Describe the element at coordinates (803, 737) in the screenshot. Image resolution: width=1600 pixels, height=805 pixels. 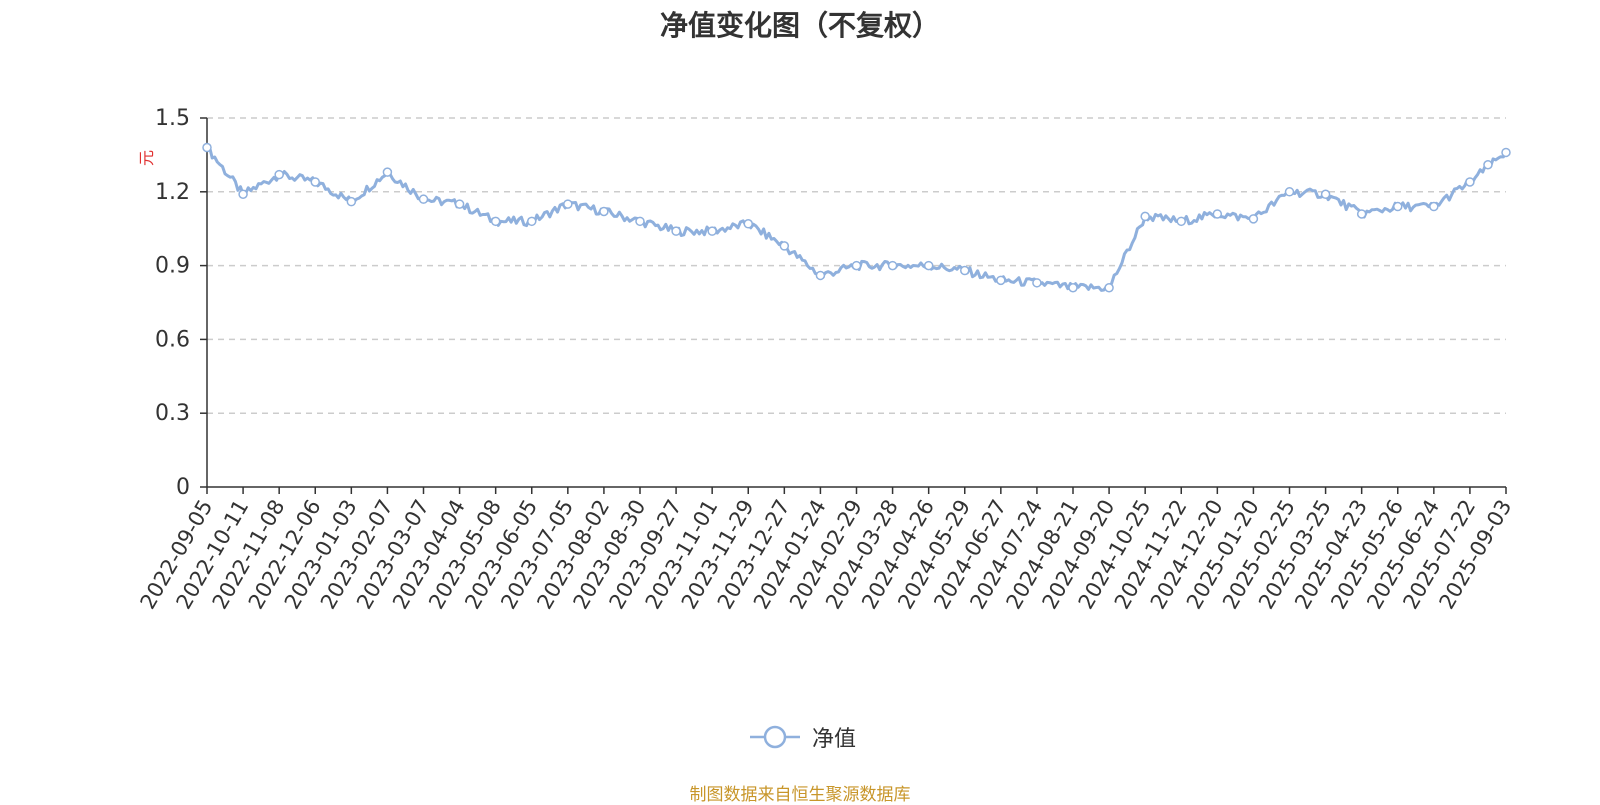
I see `legend: 净值` at that location.